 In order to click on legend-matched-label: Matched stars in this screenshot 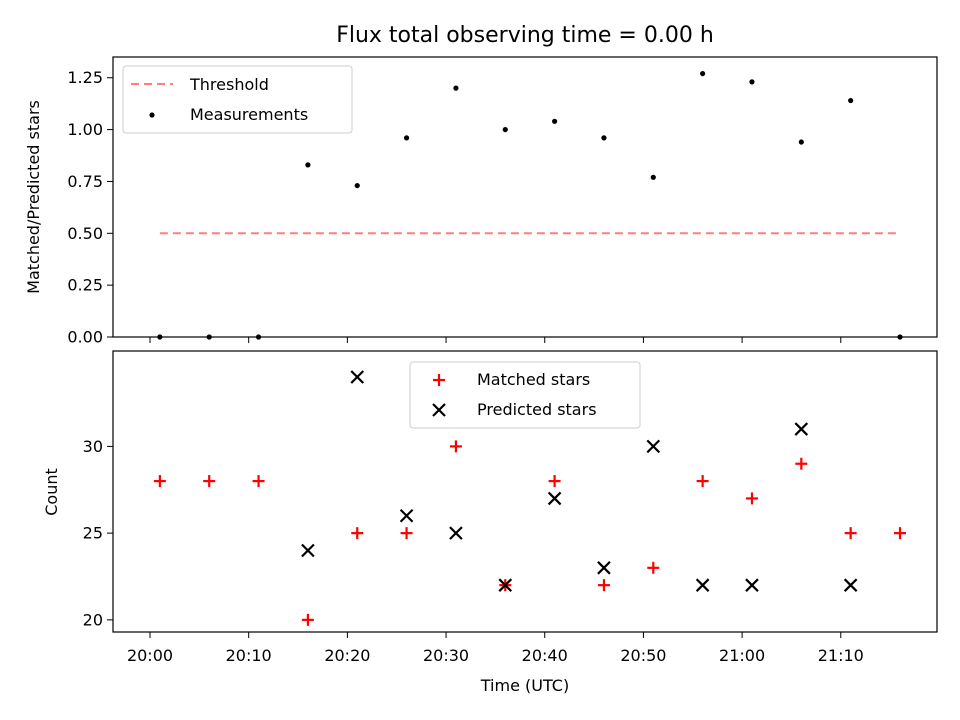, I will do `click(533, 379)`.